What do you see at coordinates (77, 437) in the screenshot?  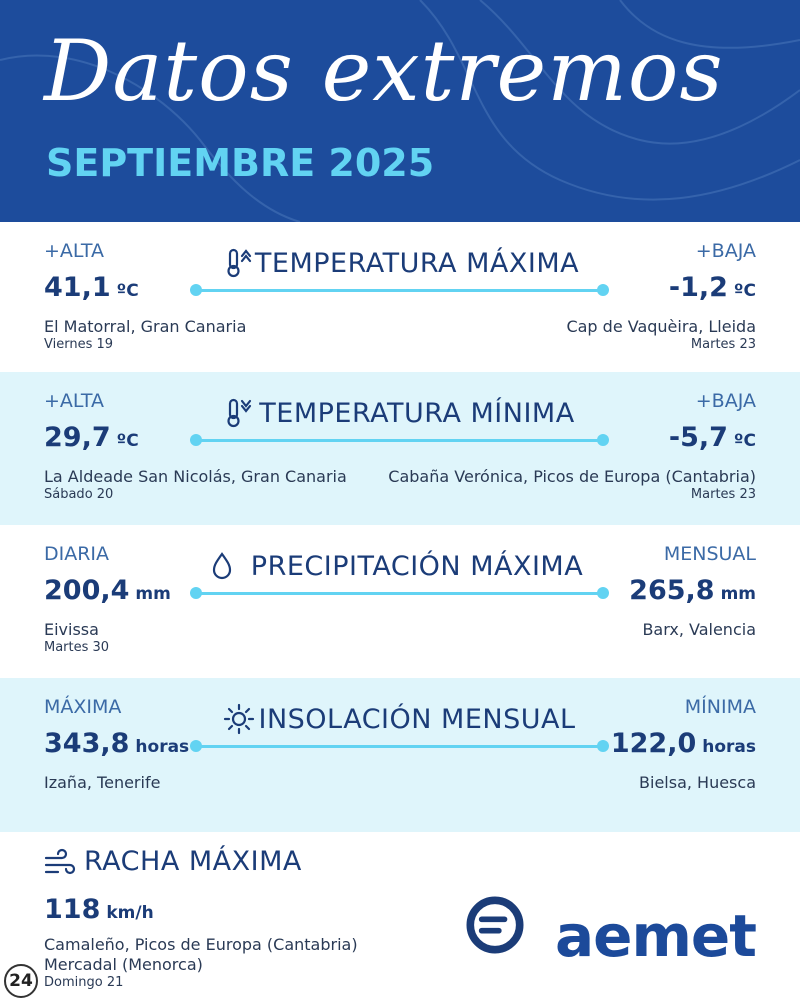 I see `stat-number: 29,7` at bounding box center [77, 437].